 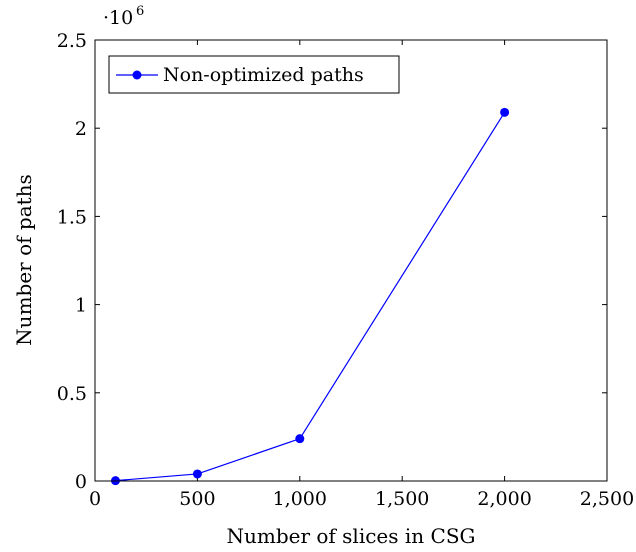 I want to click on legend: Non-optimized paths, so click(x=254, y=74).